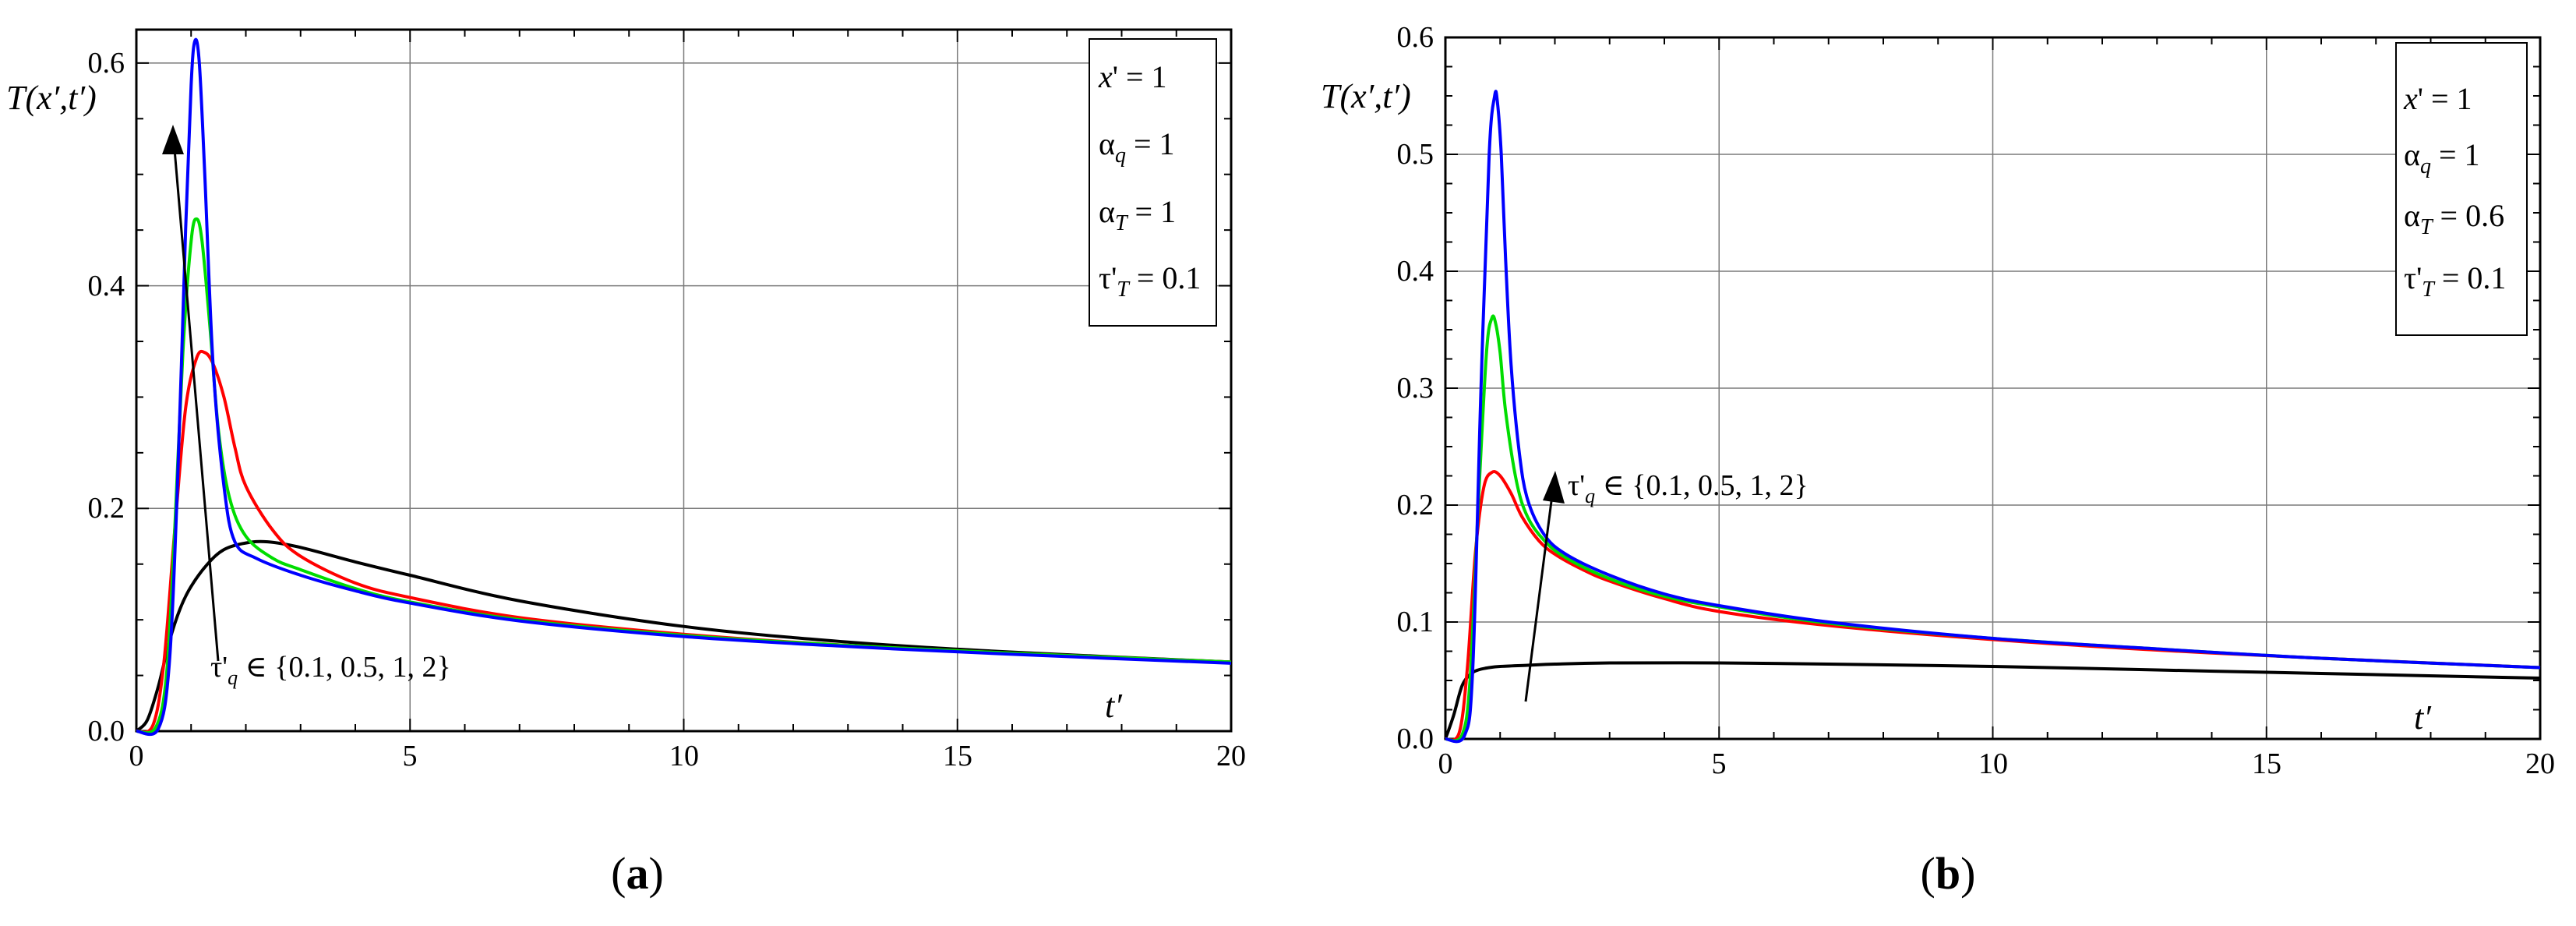 Image resolution: width=2576 pixels, height=926 pixels. I want to click on x-axis-label-b: t′, so click(2423, 717).